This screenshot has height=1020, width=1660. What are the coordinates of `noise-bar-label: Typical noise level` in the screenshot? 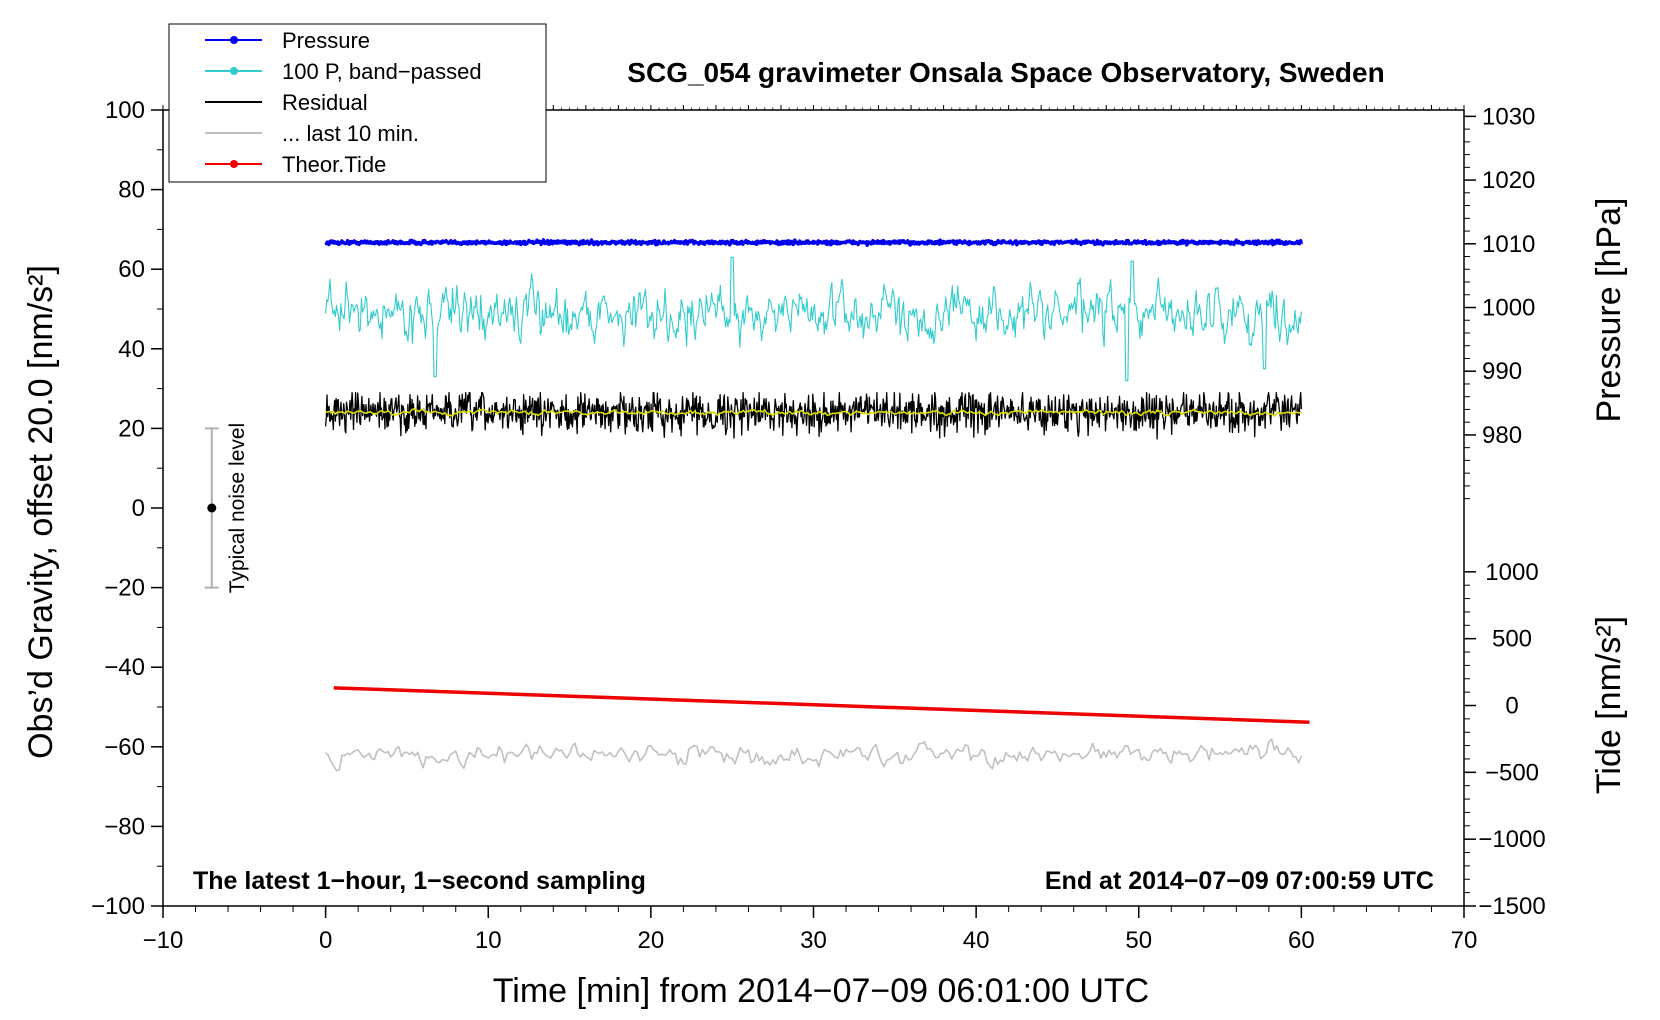 It's located at (237, 508).